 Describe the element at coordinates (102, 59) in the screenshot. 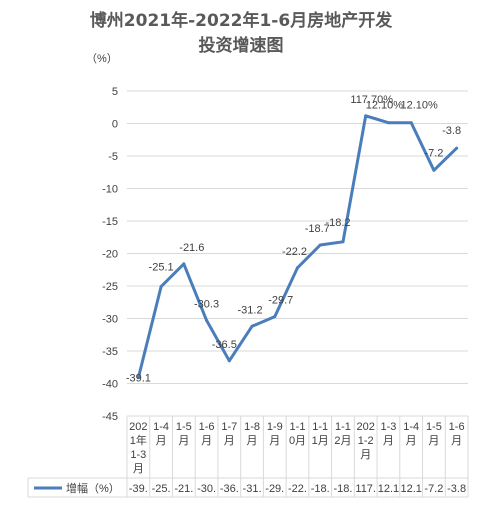

I see `y-axis-unit-label: （%）` at that location.